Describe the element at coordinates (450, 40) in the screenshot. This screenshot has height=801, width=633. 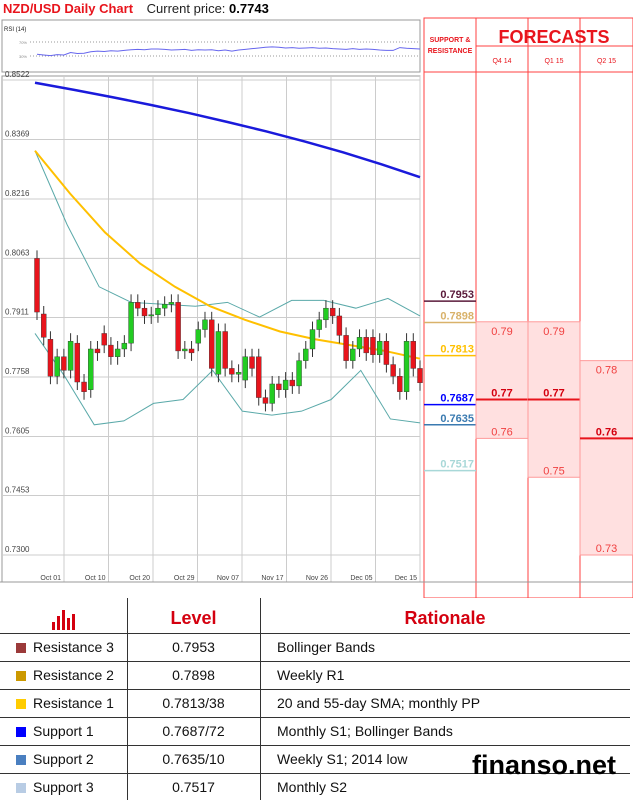
I see `sr-header: SUPPORT &` at that location.